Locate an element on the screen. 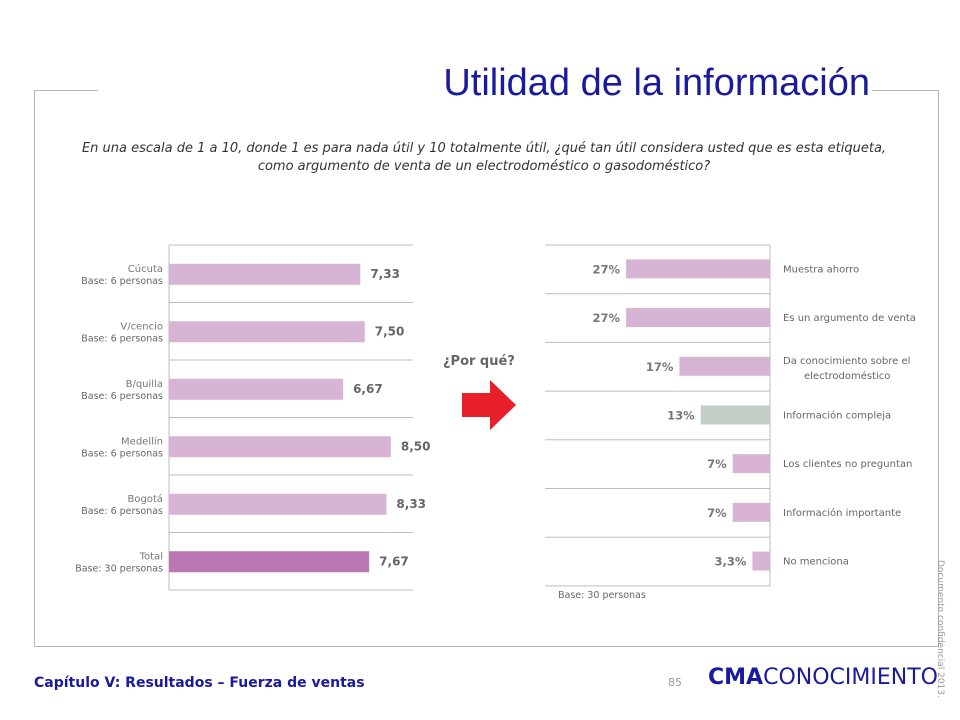  category-label: Los clientes no preguntan is located at coordinates (847, 464).